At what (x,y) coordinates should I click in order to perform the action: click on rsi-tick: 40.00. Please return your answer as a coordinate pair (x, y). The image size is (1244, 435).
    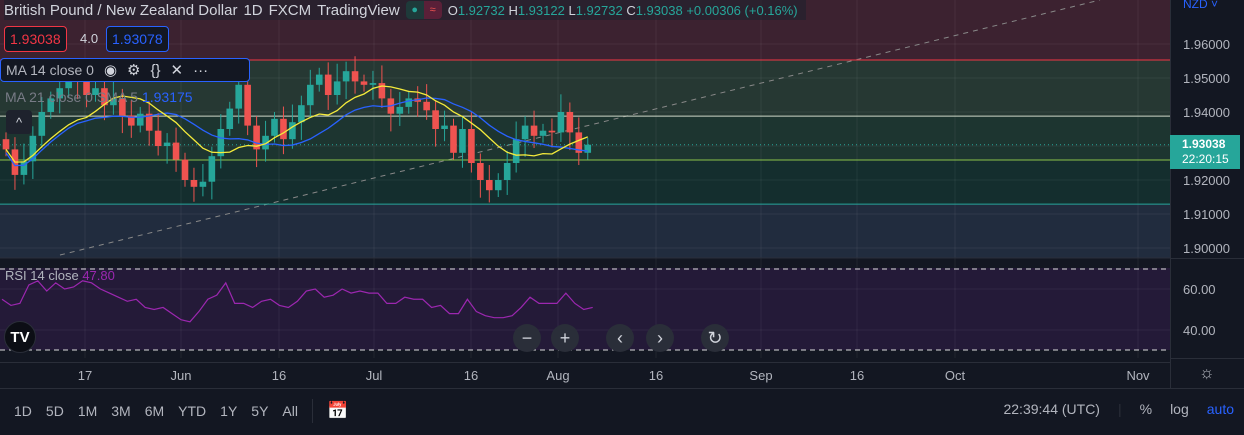
    Looking at the image, I should click on (1199, 330).